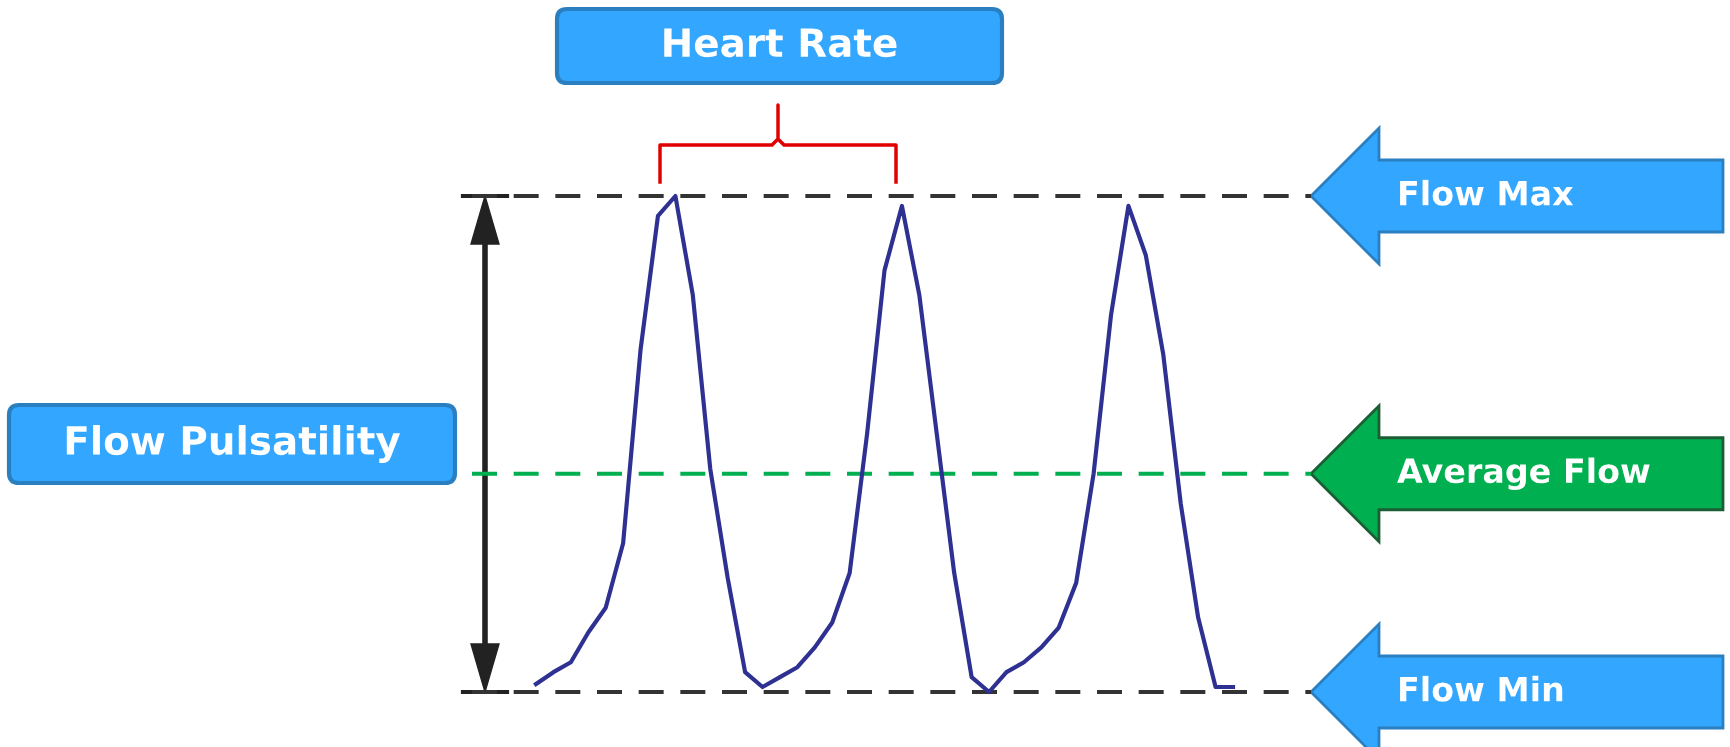 The height and width of the screenshot is (747, 1730). What do you see at coordinates (780, 43) in the screenshot?
I see `text: Heart Rate` at bounding box center [780, 43].